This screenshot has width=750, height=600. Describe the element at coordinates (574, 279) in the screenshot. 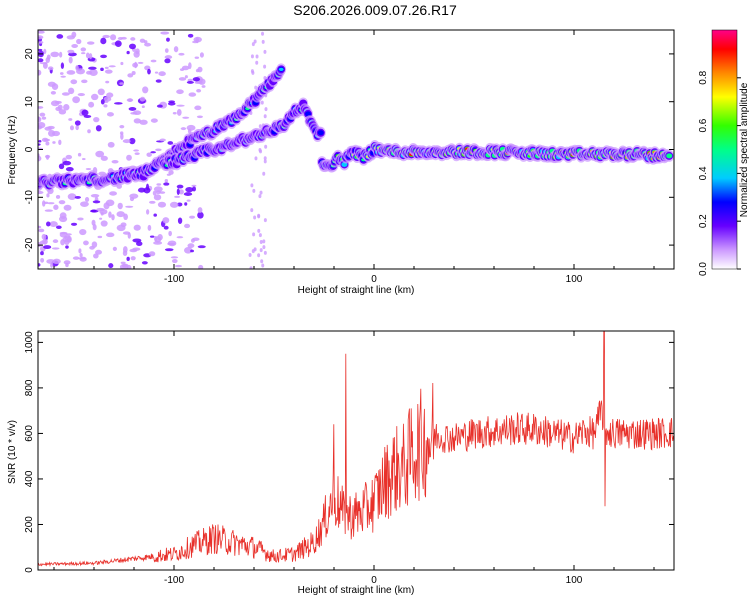

I see `spectrogram-xtick-label: 100` at that location.